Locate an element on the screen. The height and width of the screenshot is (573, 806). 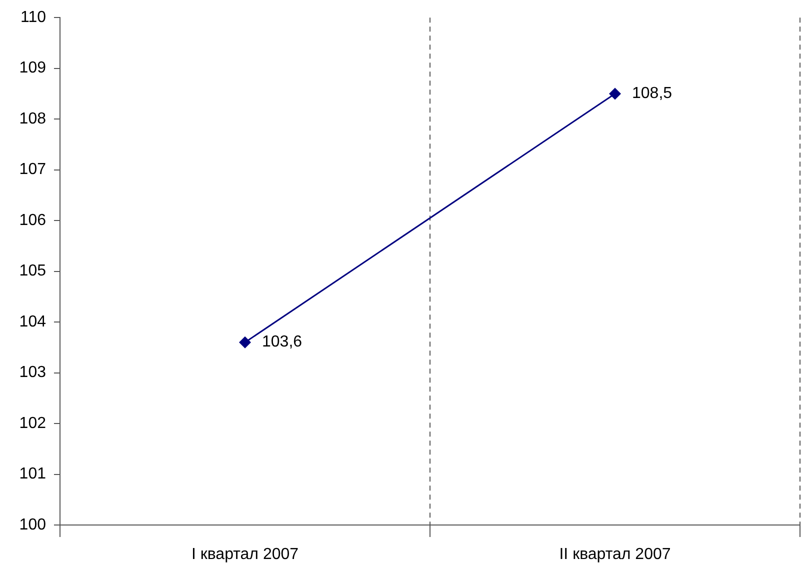
y-tick-label: 109 is located at coordinates (32, 68).